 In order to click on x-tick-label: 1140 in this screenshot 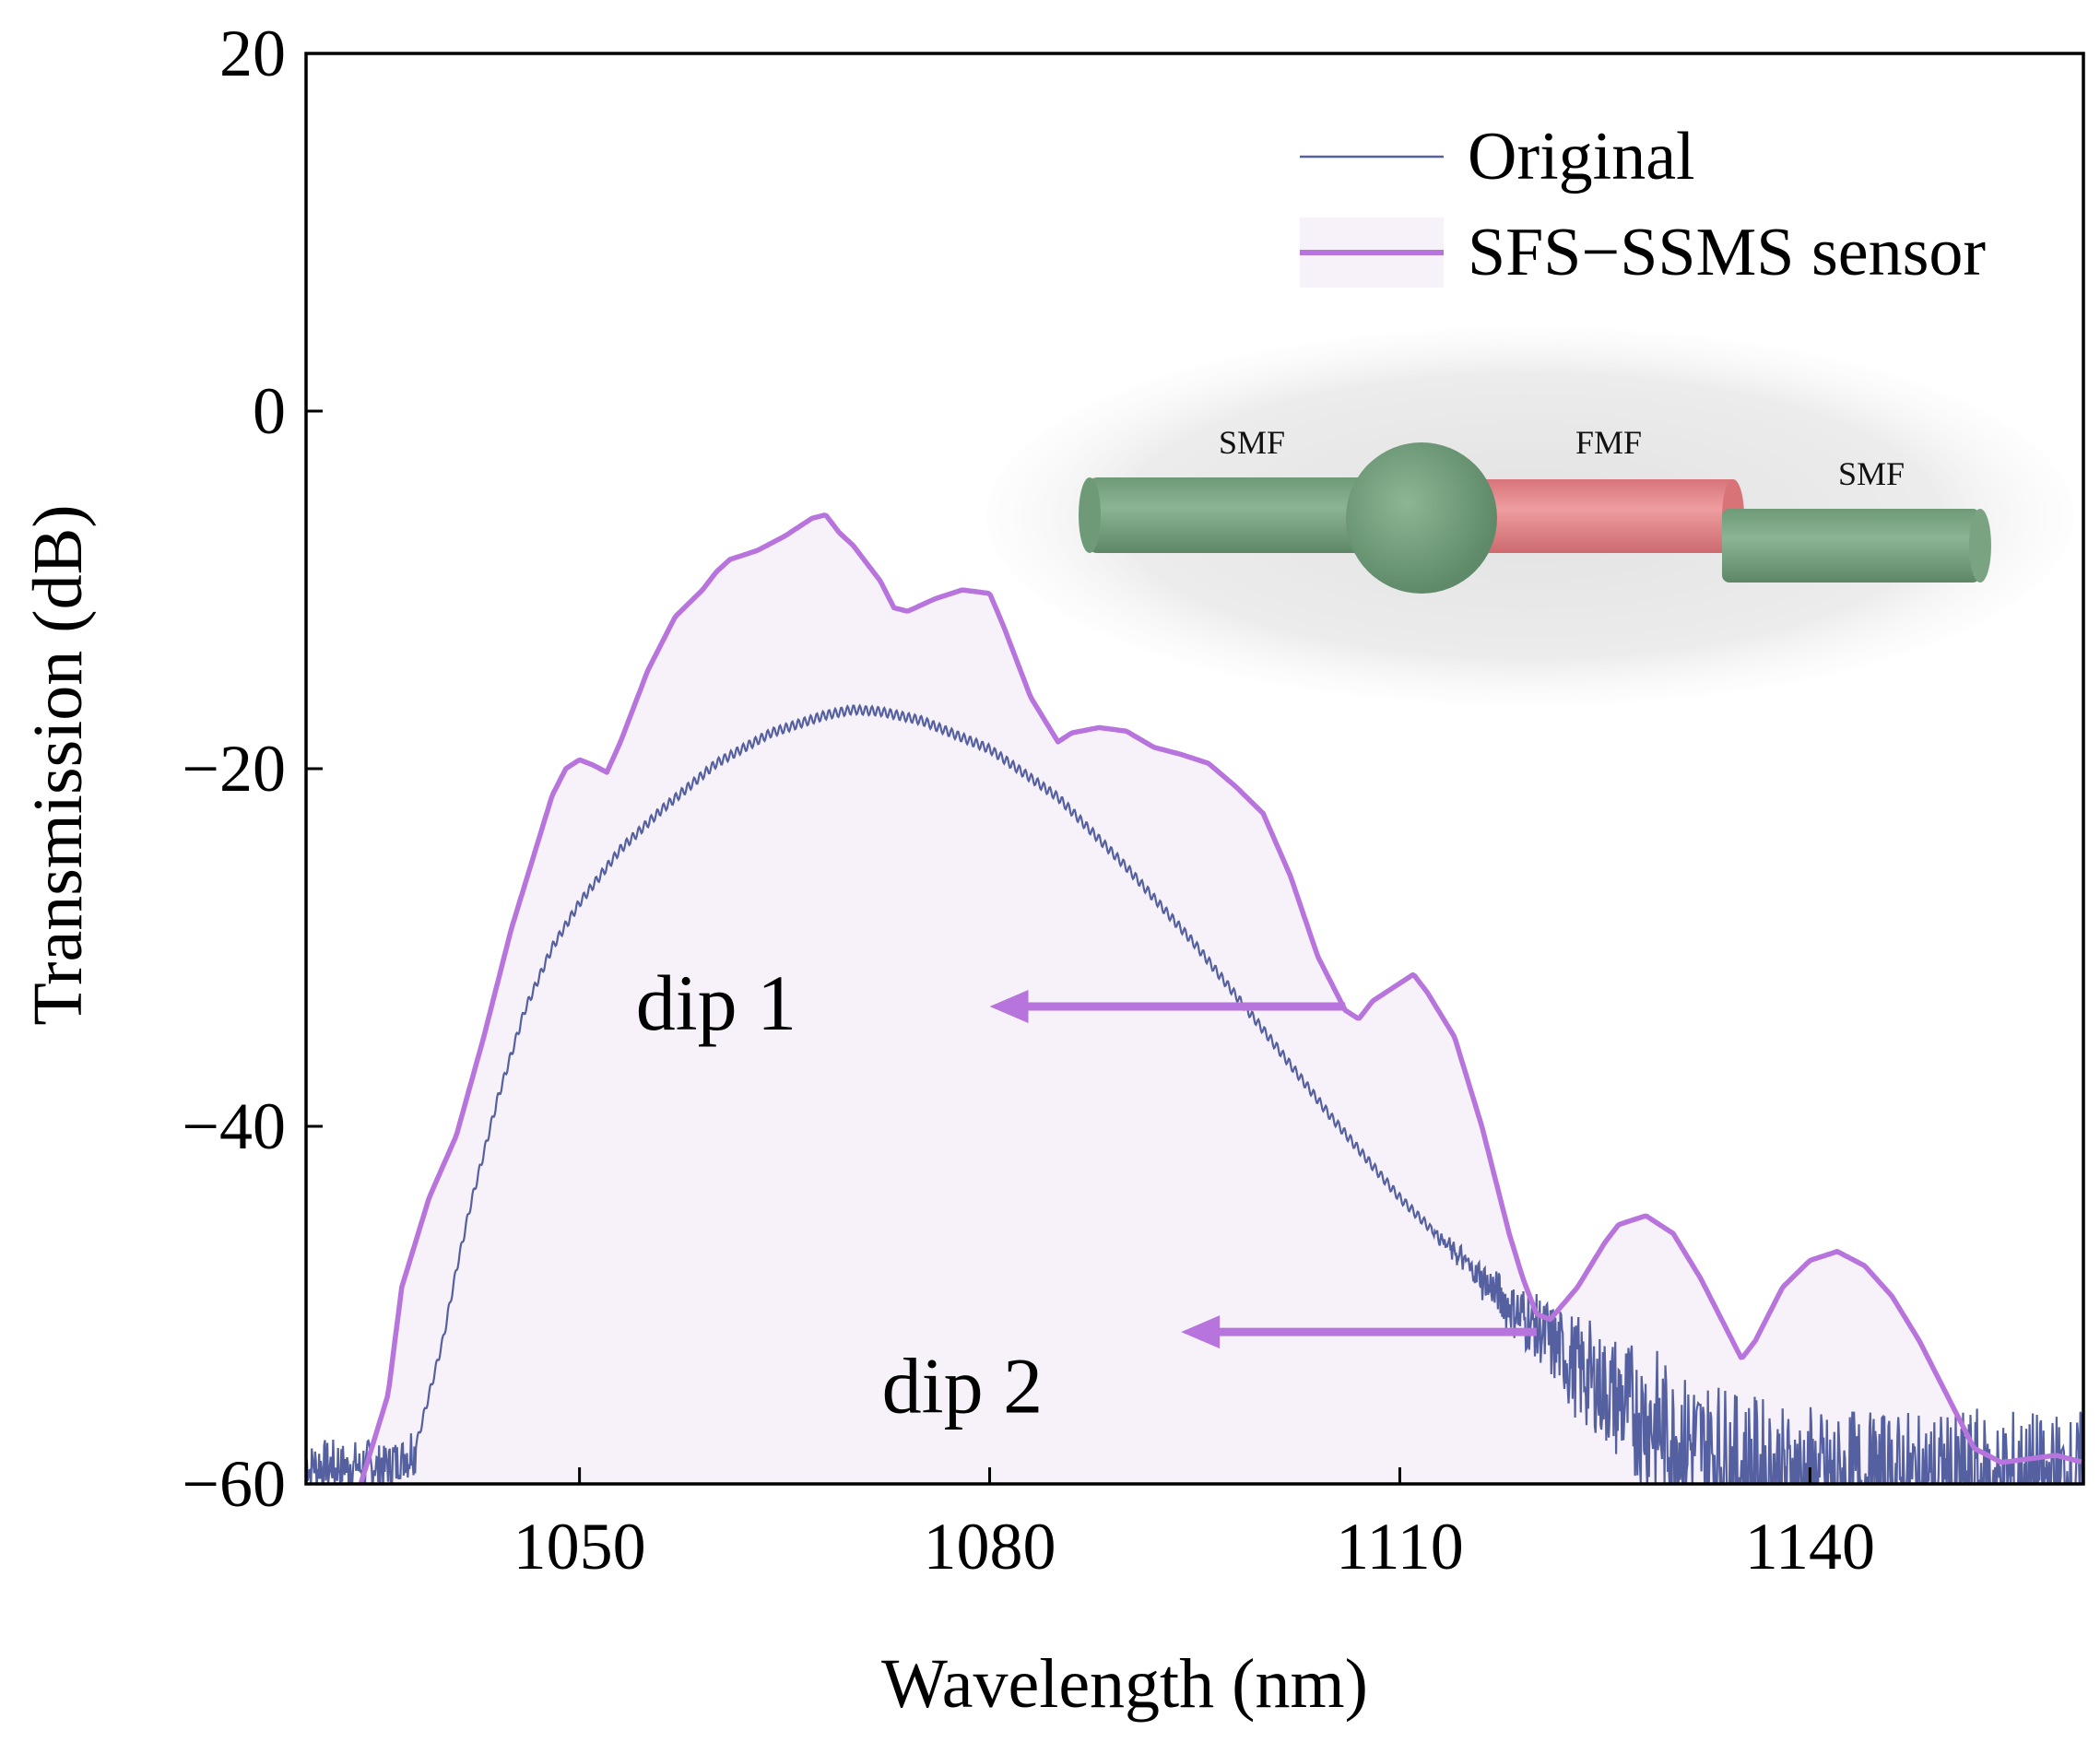, I will do `click(1810, 1546)`.